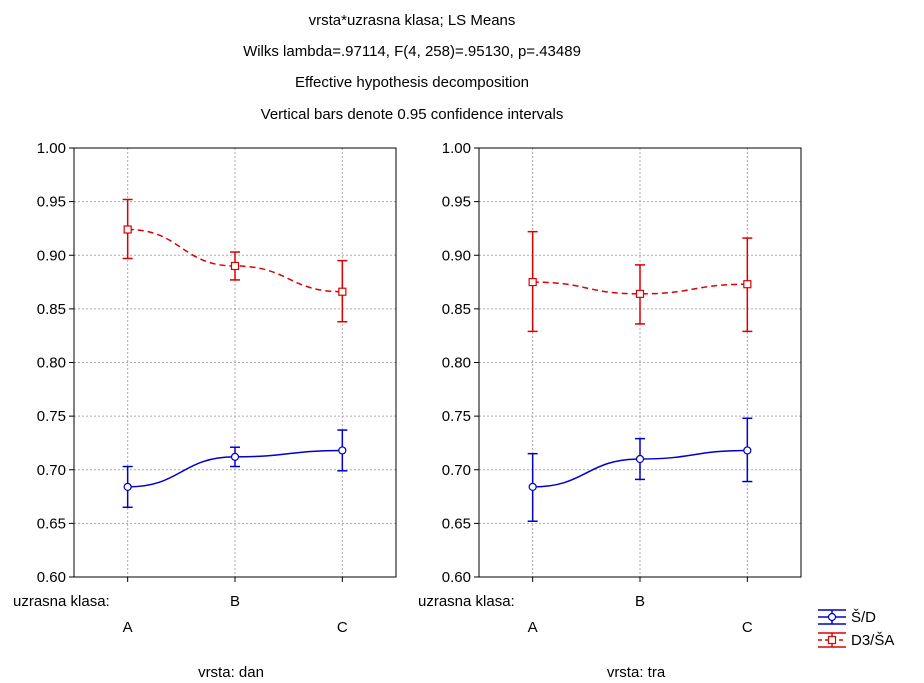 The height and width of the screenshot is (683, 924). What do you see at coordinates (412, 82) in the screenshot?
I see `chart-title-line-3: Effective hypothesis decomposition` at bounding box center [412, 82].